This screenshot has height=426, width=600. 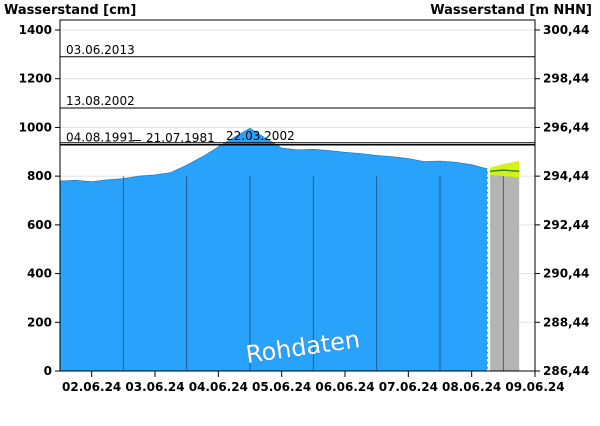 I want to click on x-tick-label: 06.06.24, so click(x=344, y=387).